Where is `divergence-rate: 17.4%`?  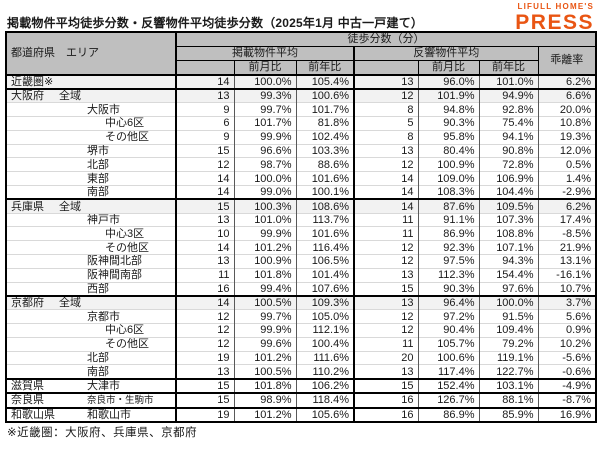 divergence-rate: 17.4% is located at coordinates (567, 219).